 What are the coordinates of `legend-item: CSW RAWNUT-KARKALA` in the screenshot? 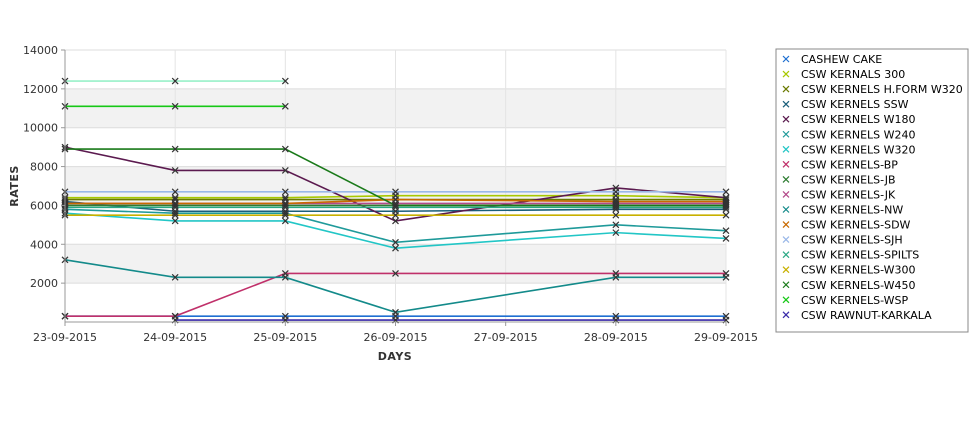 It's located at (857, 315).